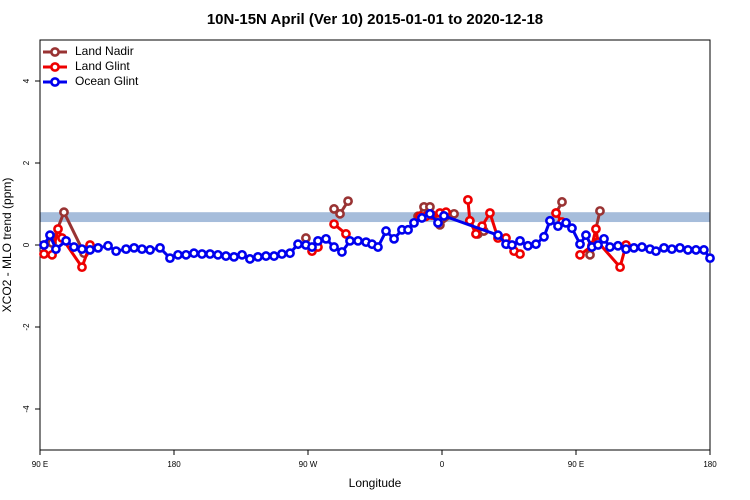  What do you see at coordinates (102, 66) in the screenshot?
I see `legend-label: Land Glint` at bounding box center [102, 66].